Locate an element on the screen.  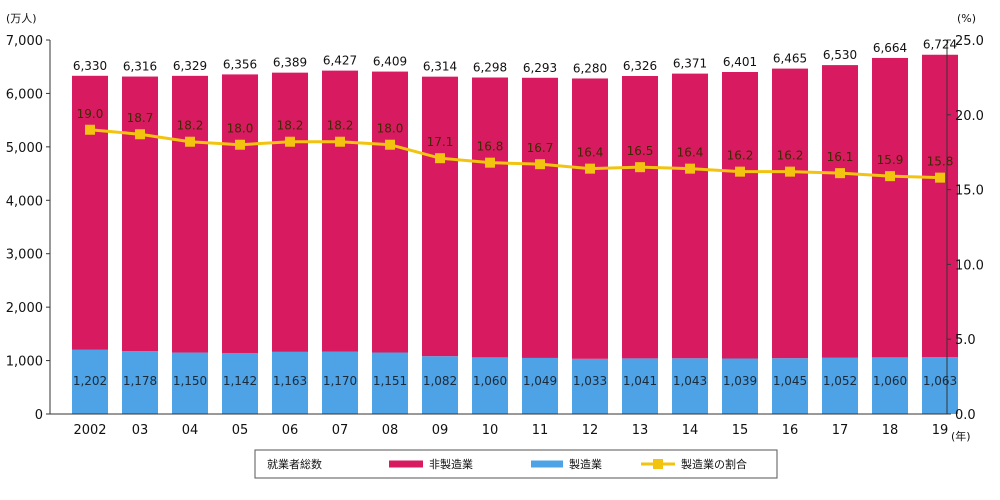
manufacturing-value-label: 1,163 is located at coordinates (290, 381).